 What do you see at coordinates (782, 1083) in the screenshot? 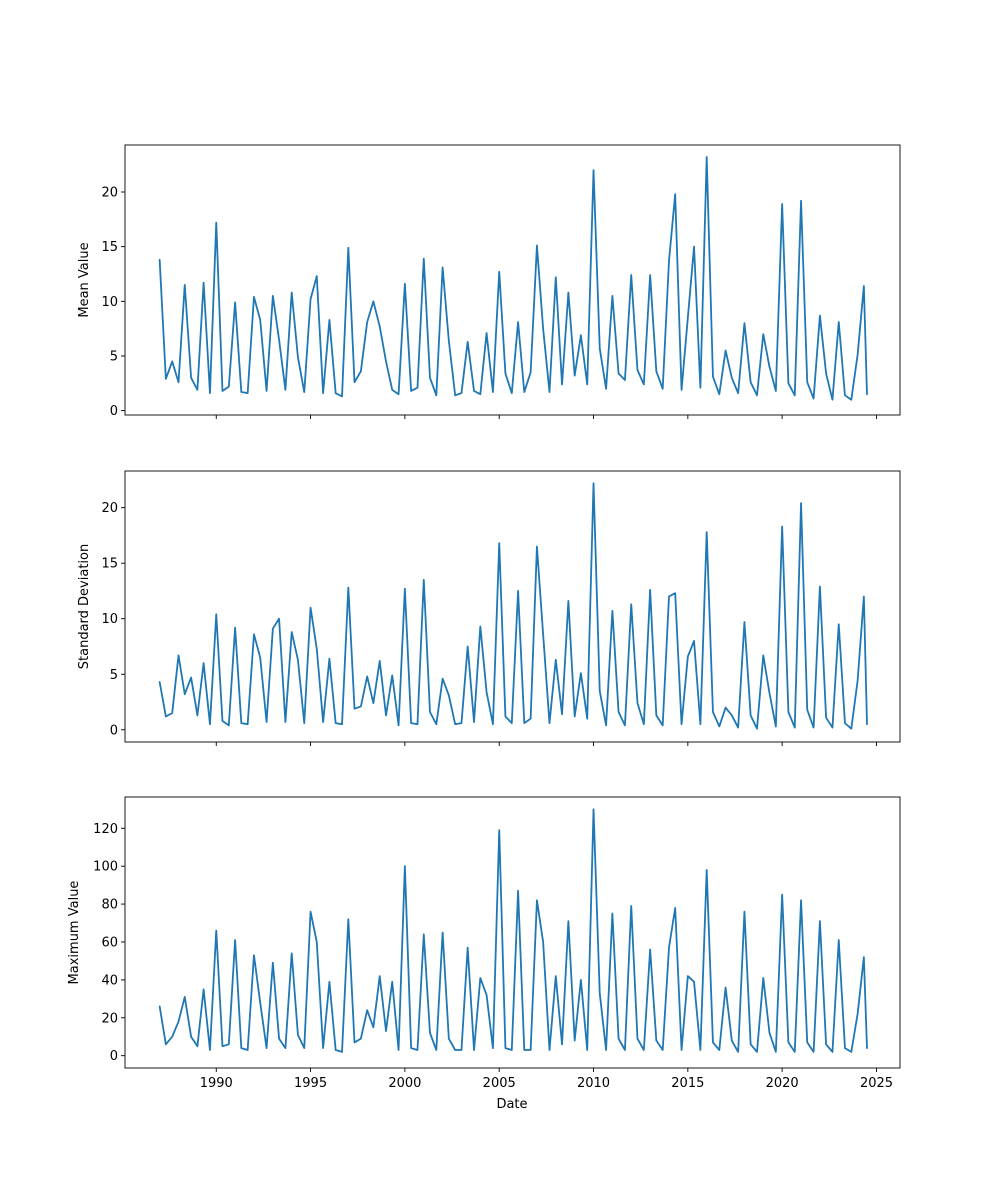
I see `x-tick-label: 2020` at bounding box center [782, 1083].